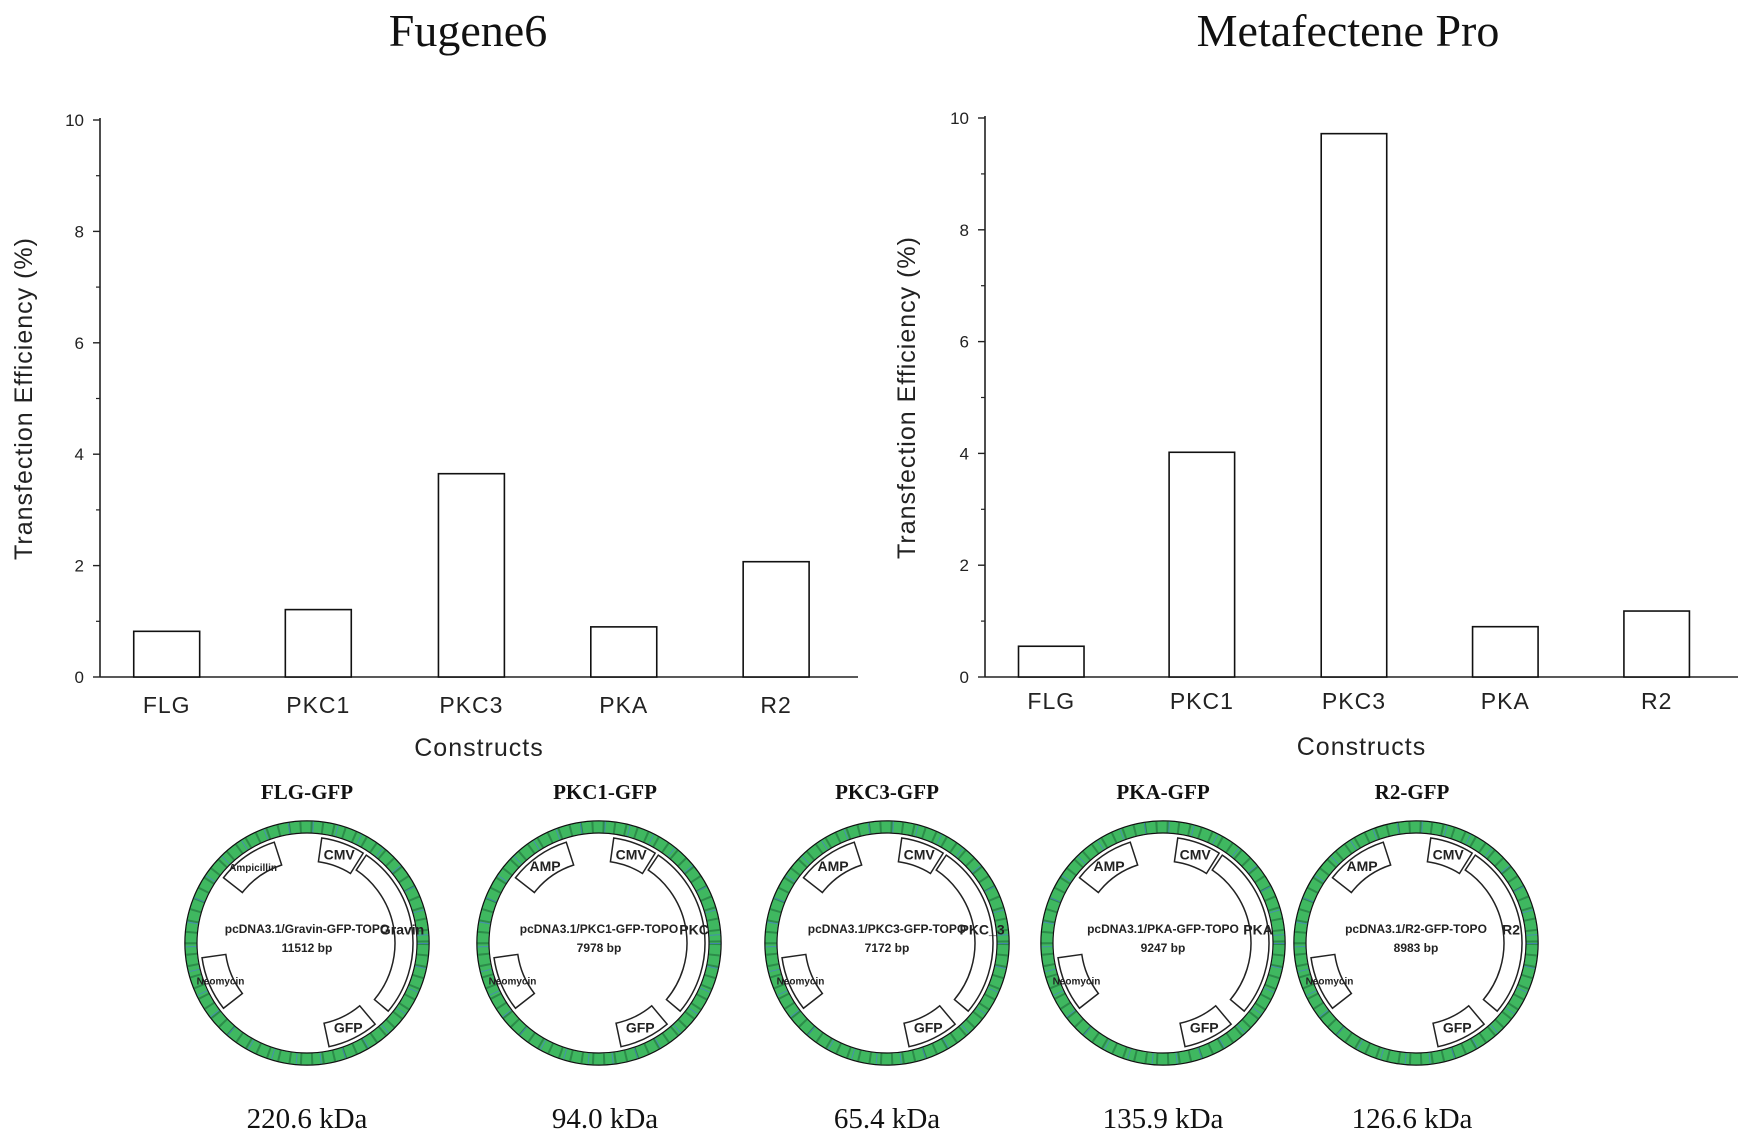 The image size is (1740, 1134). I want to click on plasmid-title: PKA-GFP, so click(1162, 792).